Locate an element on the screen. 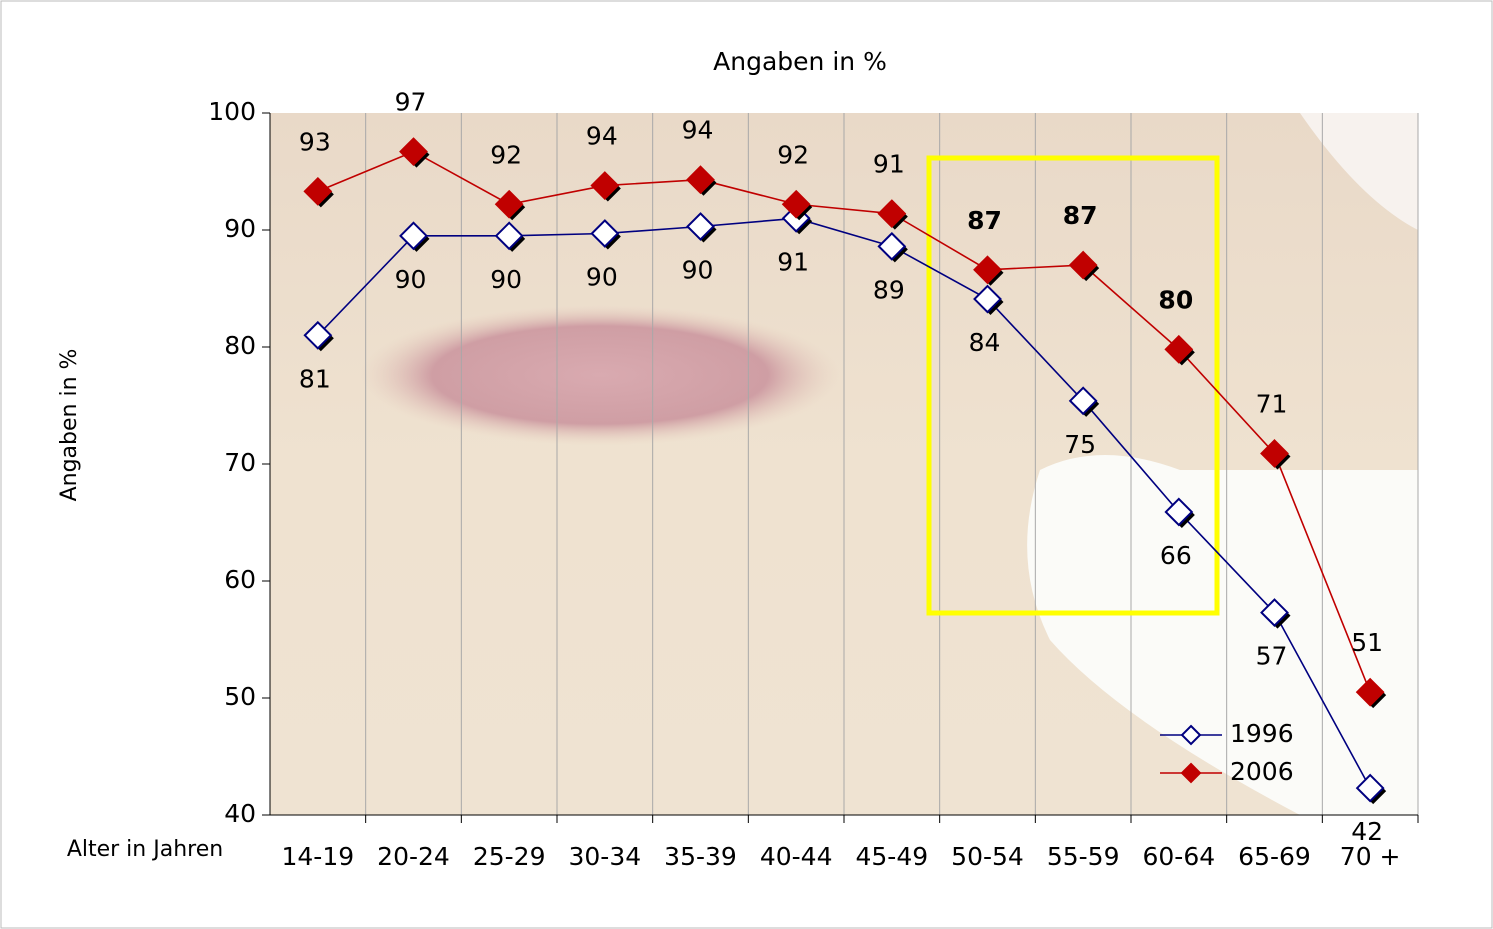  x-tick-label: 70 + is located at coordinates (1370, 856).